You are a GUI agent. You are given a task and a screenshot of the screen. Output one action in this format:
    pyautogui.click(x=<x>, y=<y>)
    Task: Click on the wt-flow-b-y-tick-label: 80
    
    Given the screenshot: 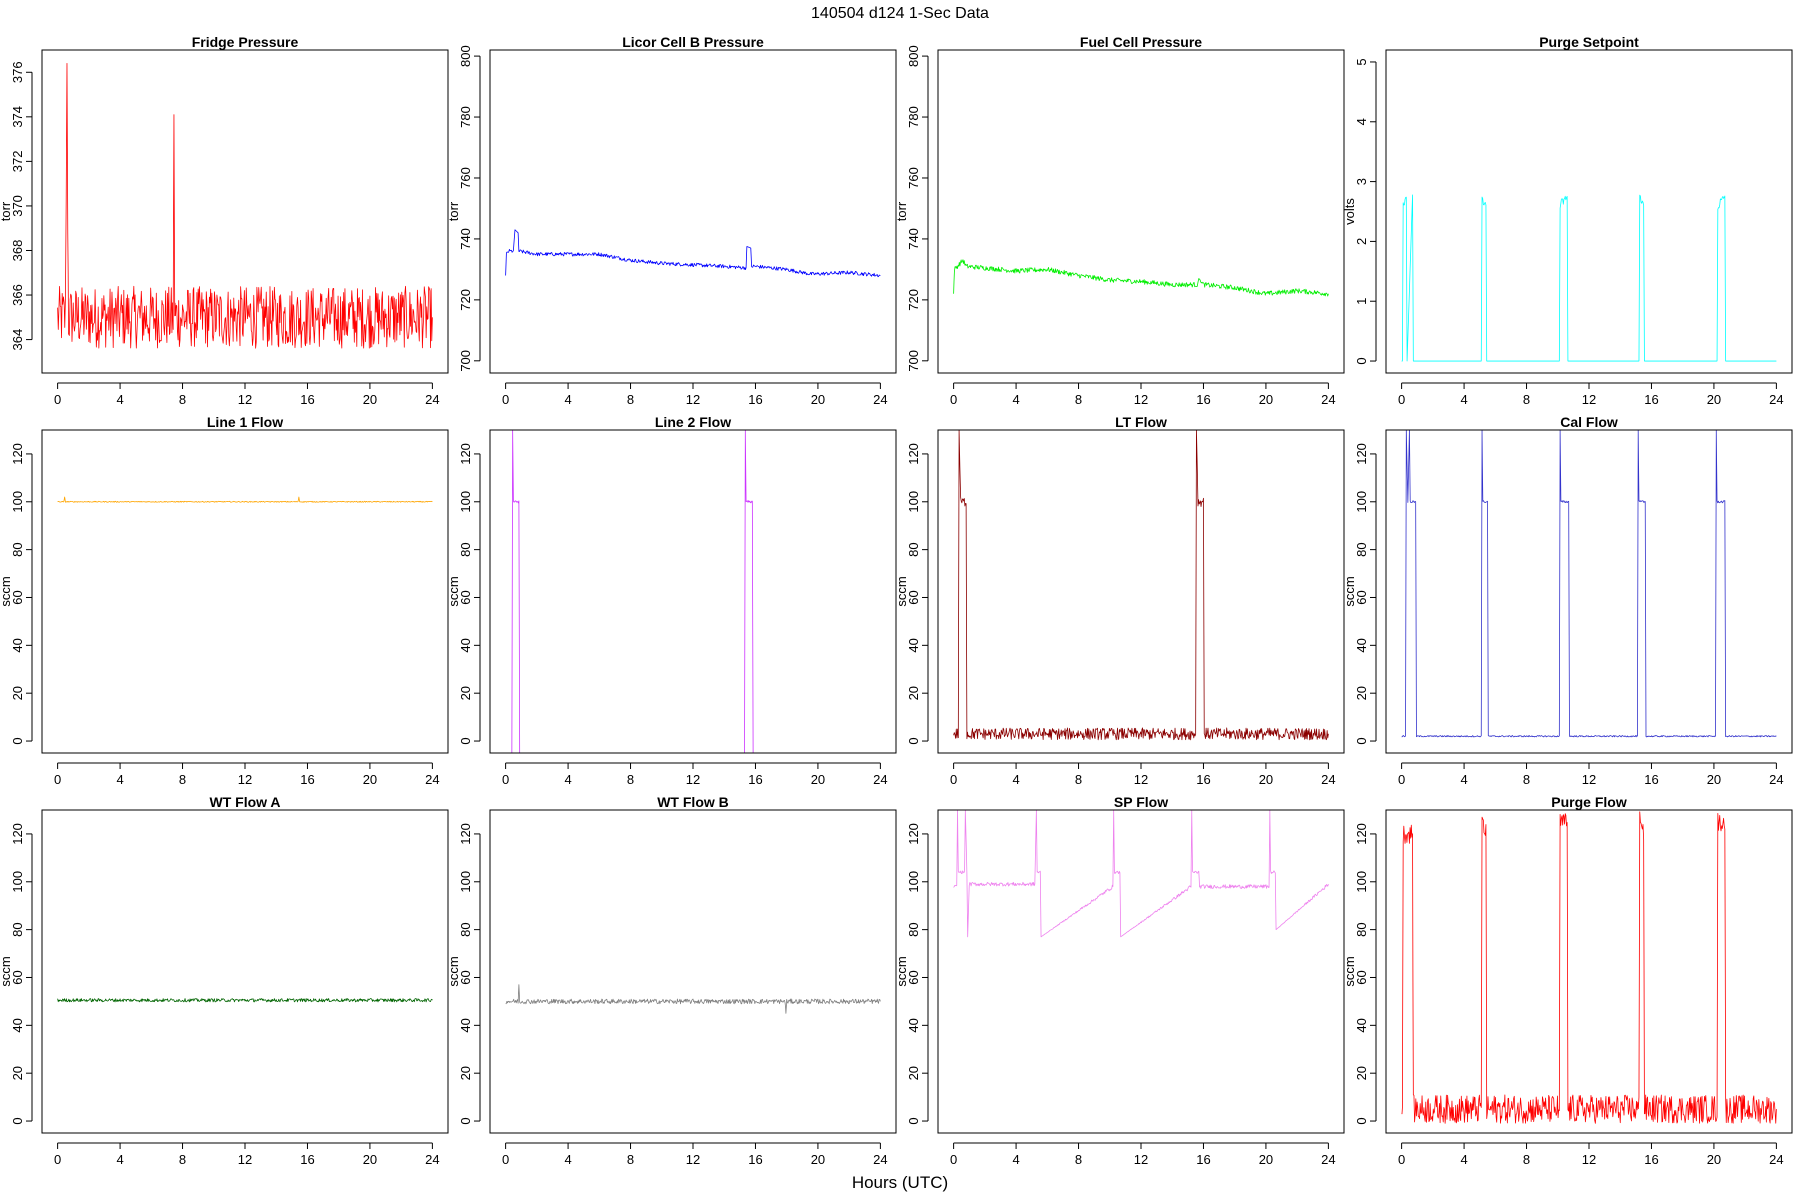 What is the action you would take?
    pyautogui.click(x=465, y=929)
    